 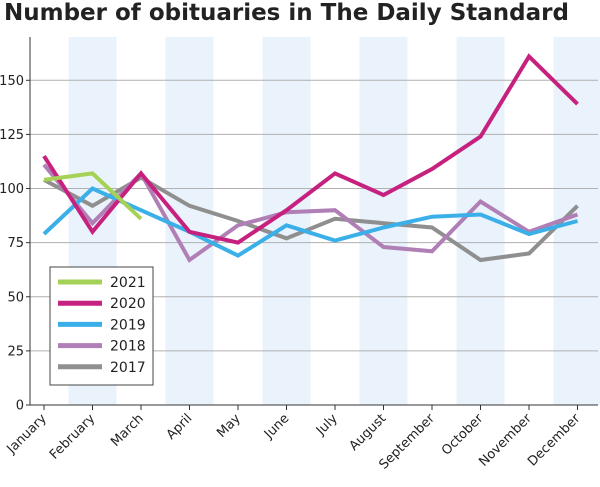 I want to click on y-tick-labels: 0 25 50 75 100 125 150, so click(x=12, y=244).